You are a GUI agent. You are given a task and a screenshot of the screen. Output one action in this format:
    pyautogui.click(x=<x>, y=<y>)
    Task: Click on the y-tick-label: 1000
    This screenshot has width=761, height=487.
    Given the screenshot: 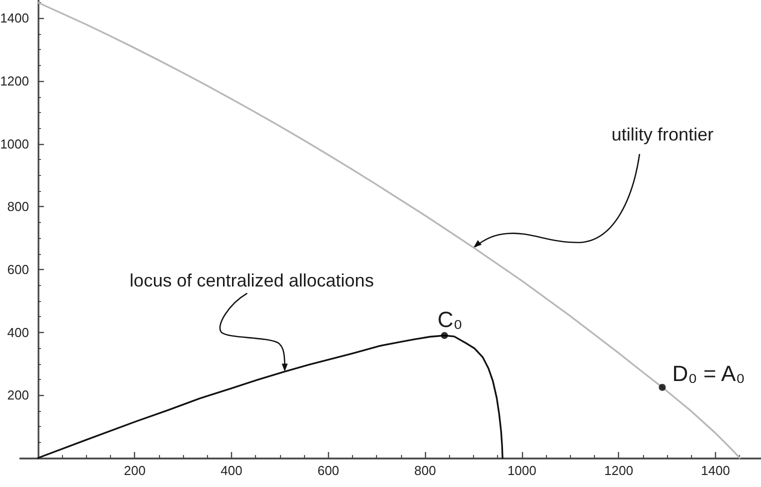 What is the action you would take?
    pyautogui.click(x=14, y=144)
    